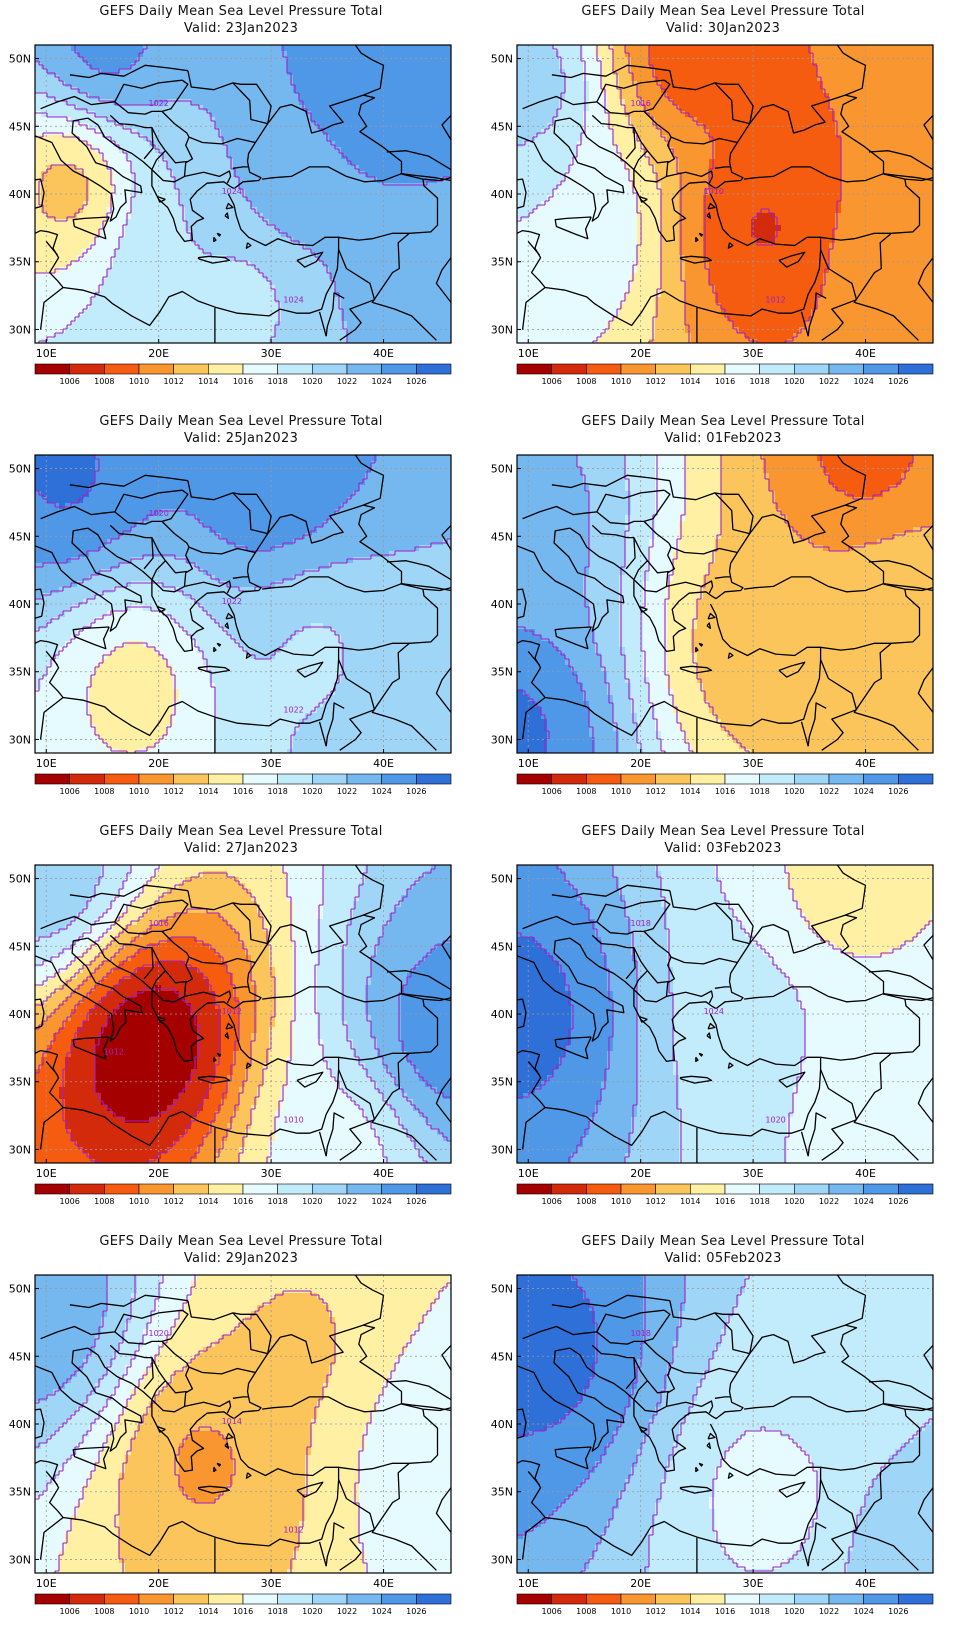 The image size is (964, 1640). Describe the element at coordinates (723, 28) in the screenshot. I see `panel-valid-date: Valid: 30Jan2023` at that location.